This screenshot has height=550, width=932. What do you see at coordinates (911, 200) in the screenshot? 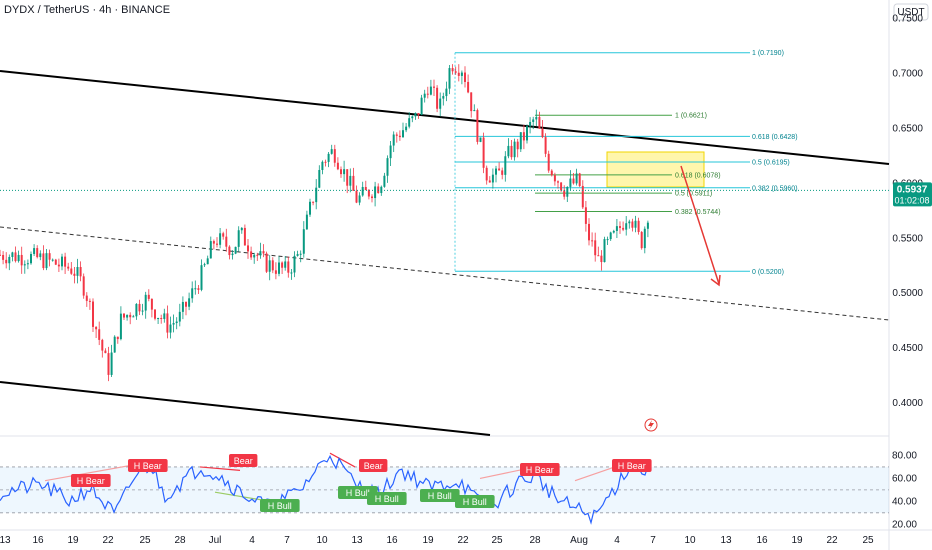
I see `countdown-label: 01:02:08` at bounding box center [911, 200].